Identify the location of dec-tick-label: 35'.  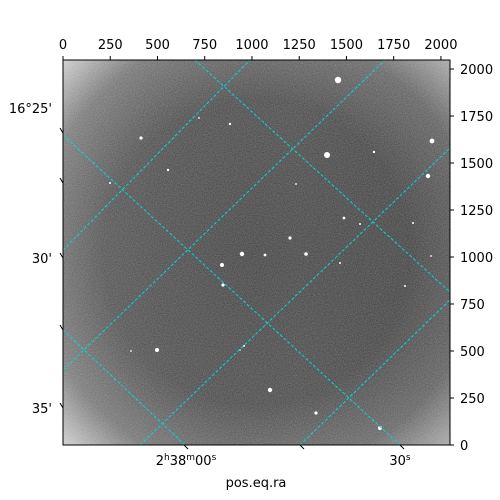
(42, 409).